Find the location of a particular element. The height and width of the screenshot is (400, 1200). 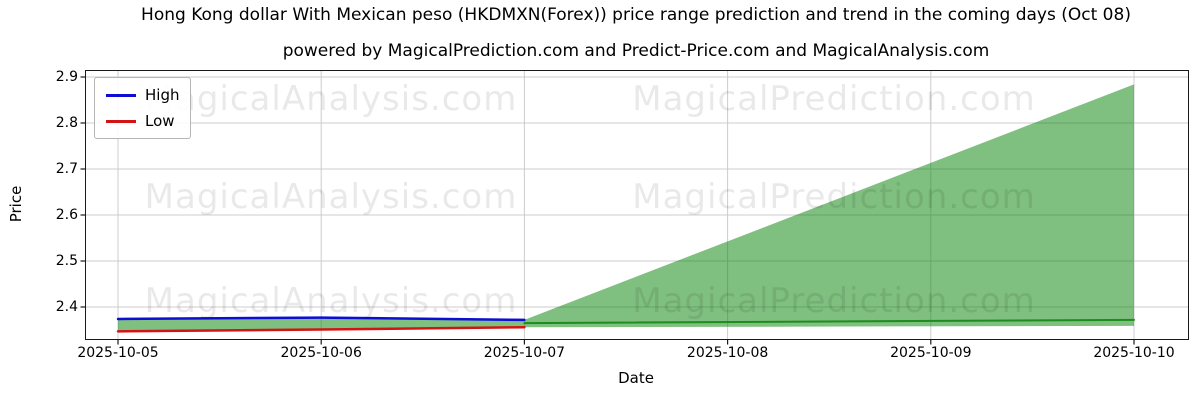

legend-label-low: Low is located at coordinates (160, 121).